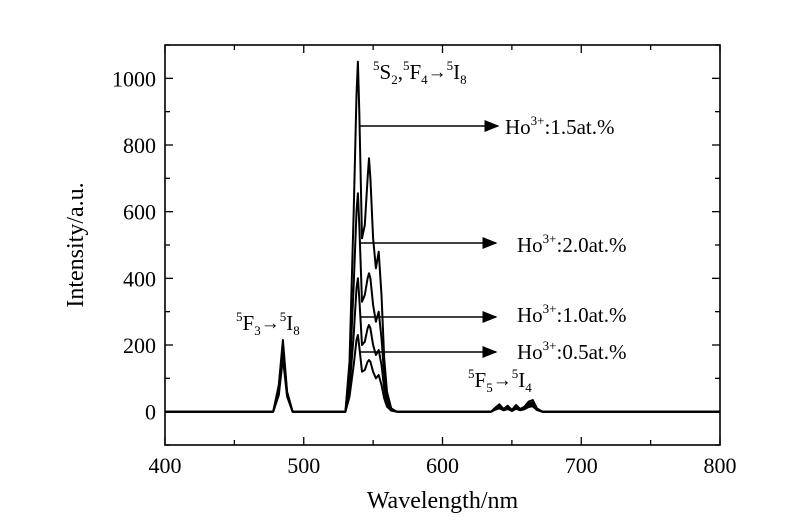 The width and height of the screenshot is (800, 522). What do you see at coordinates (386, 72) in the screenshot?
I see `transition-base: S` at bounding box center [386, 72].